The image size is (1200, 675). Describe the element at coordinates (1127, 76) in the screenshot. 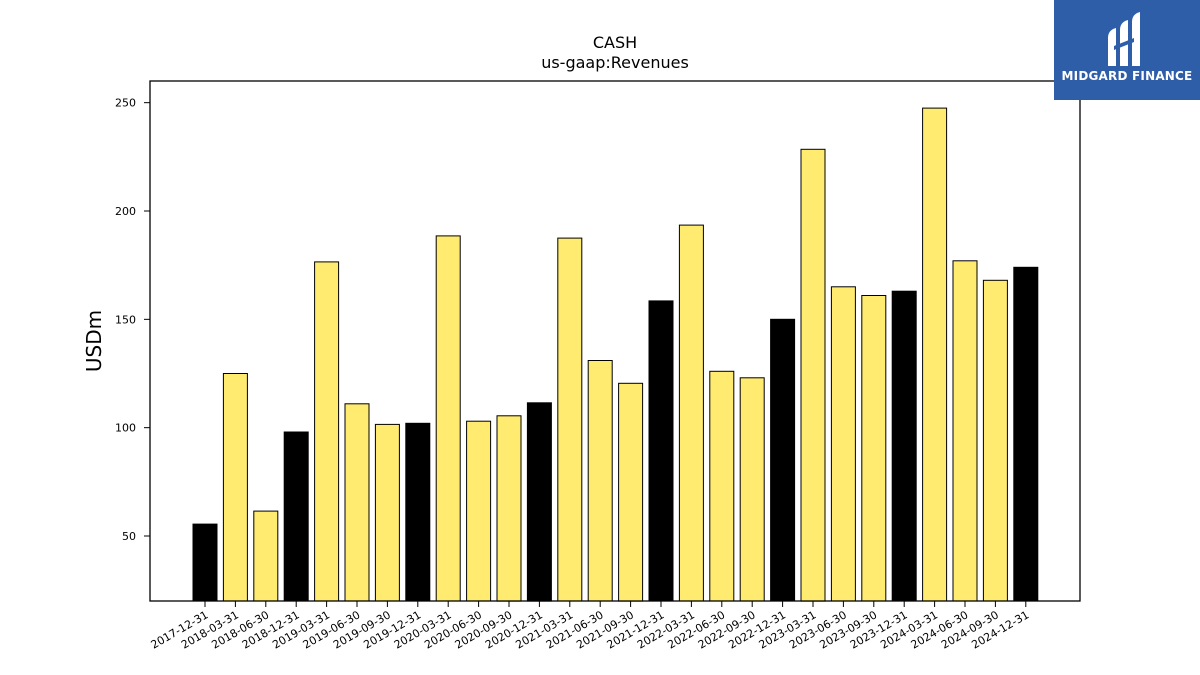

I see `logo-text: MIDGARD FINANCE` at that location.